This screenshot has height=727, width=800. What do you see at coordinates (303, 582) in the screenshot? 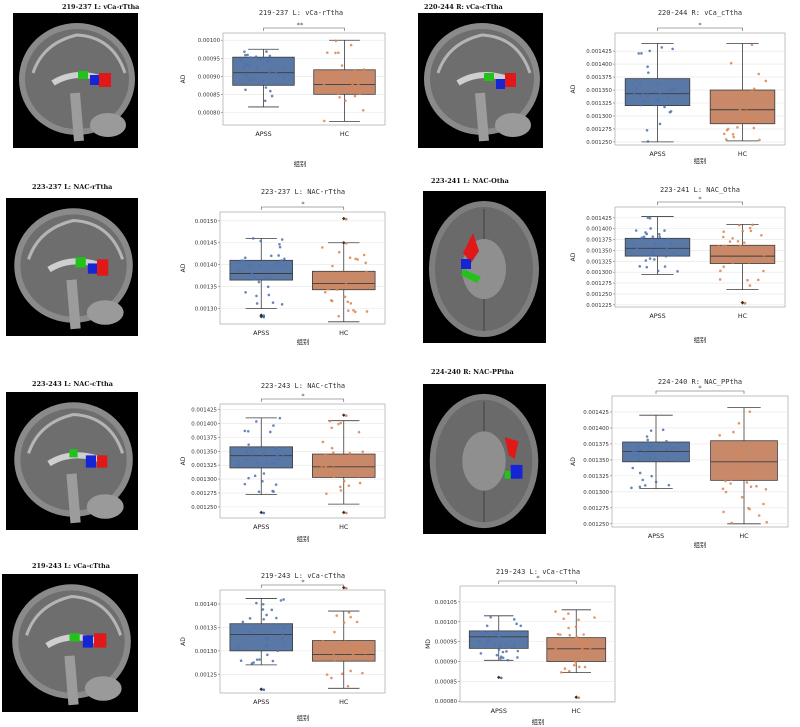
I see `significance-marker: *` at bounding box center [303, 582].